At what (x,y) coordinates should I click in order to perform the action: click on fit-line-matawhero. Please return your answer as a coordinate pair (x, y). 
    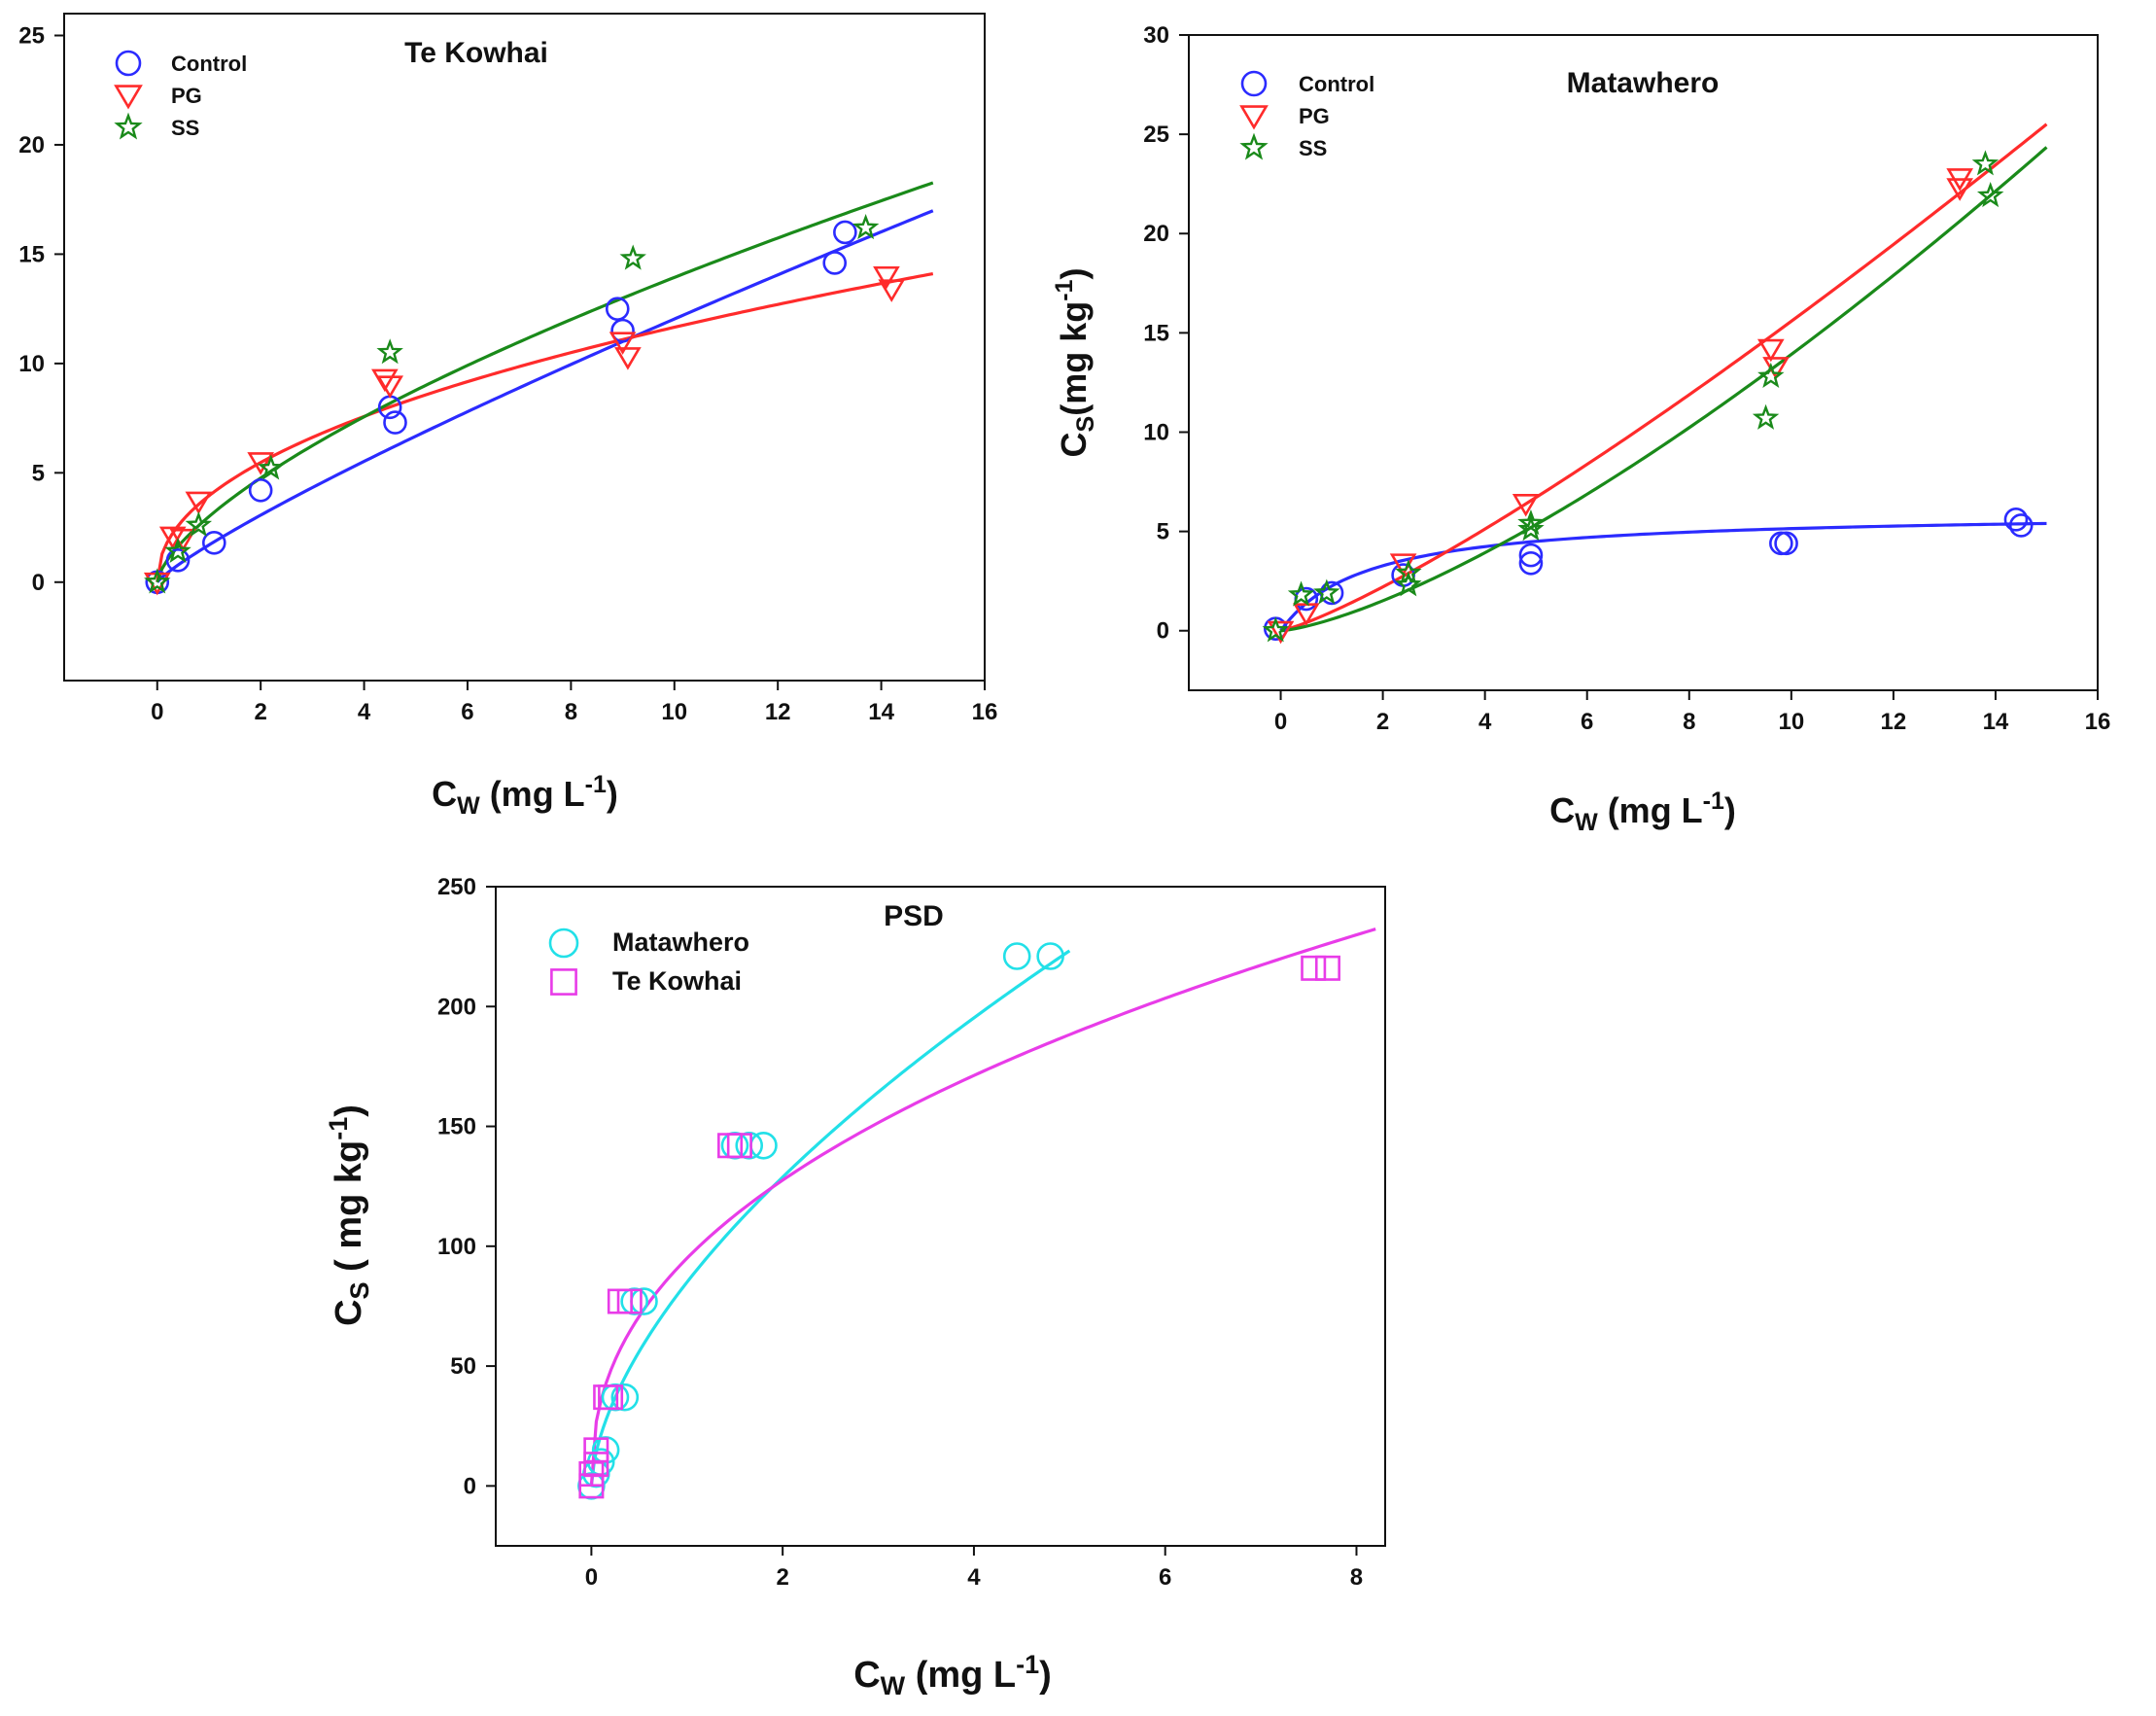
    Looking at the image, I should click on (830, 1218).